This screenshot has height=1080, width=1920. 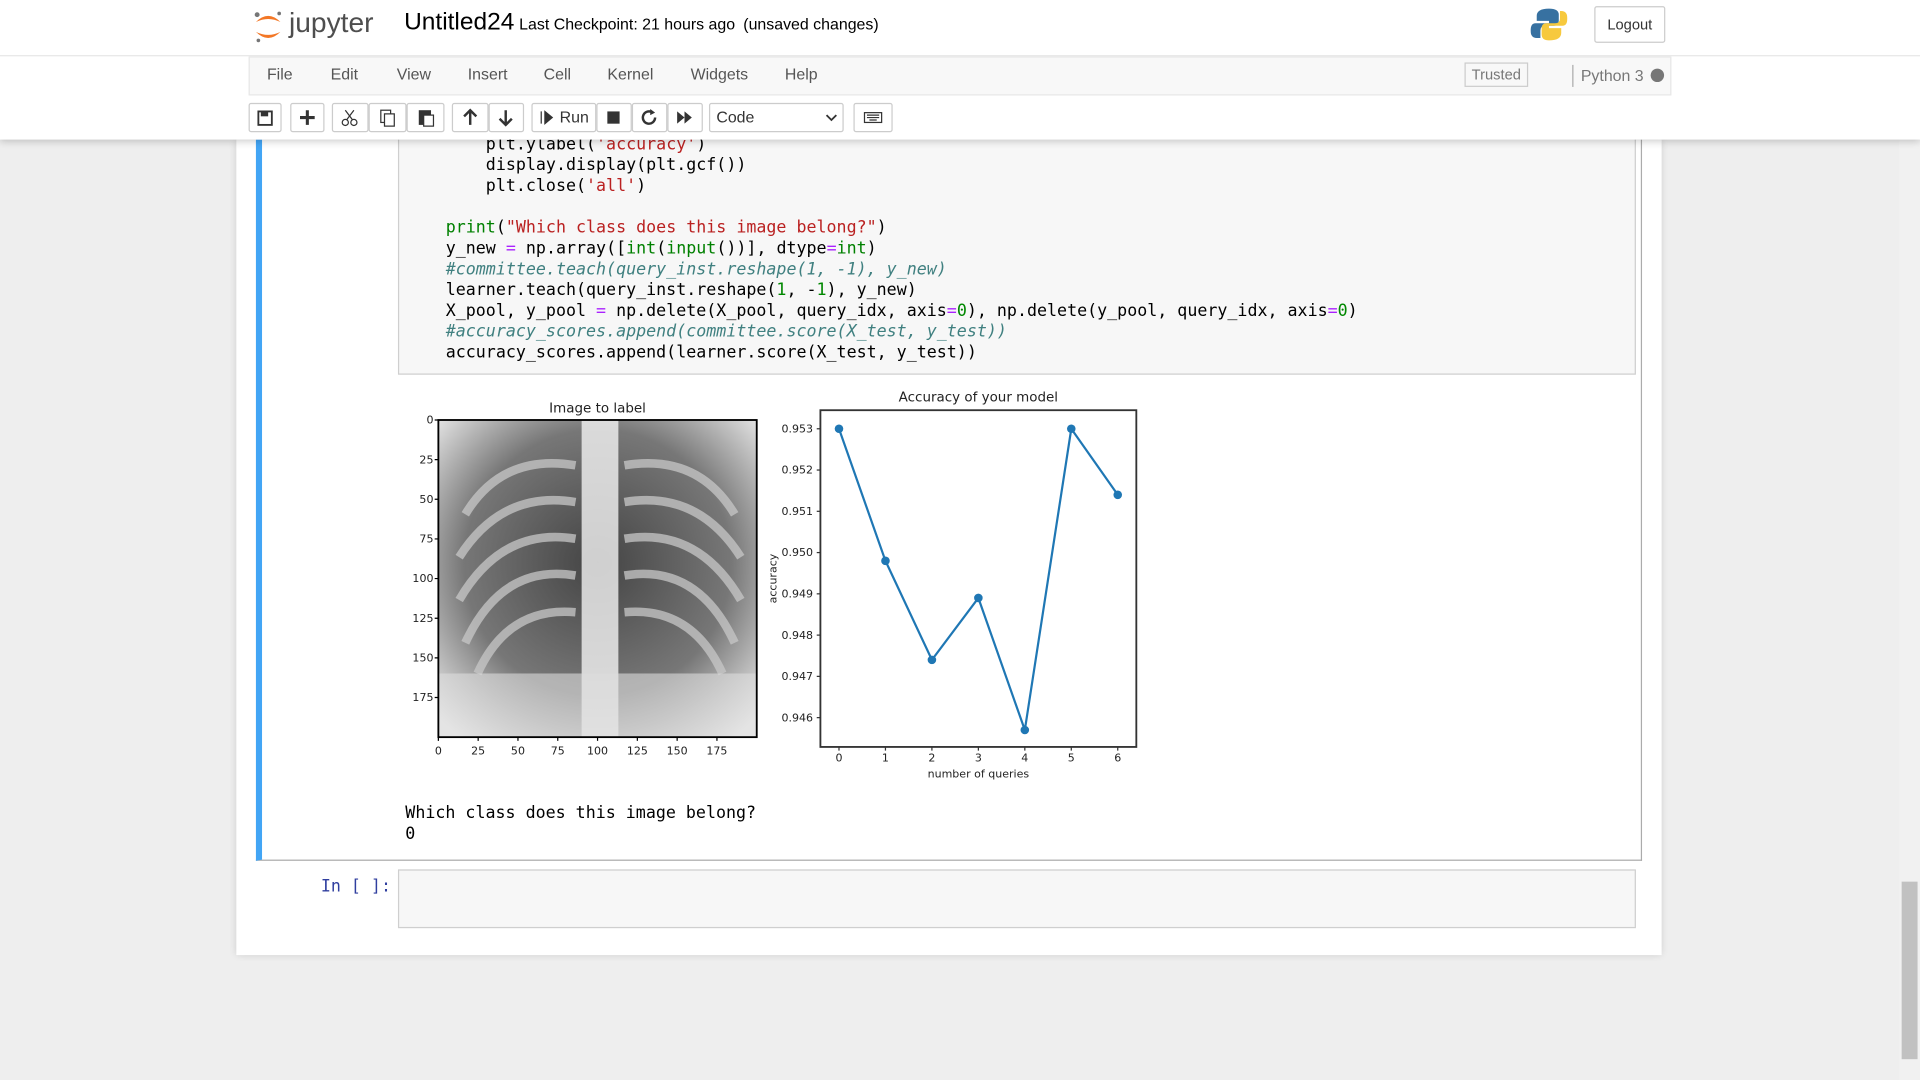 What do you see at coordinates (265, 117) in the screenshot?
I see `save-button` at bounding box center [265, 117].